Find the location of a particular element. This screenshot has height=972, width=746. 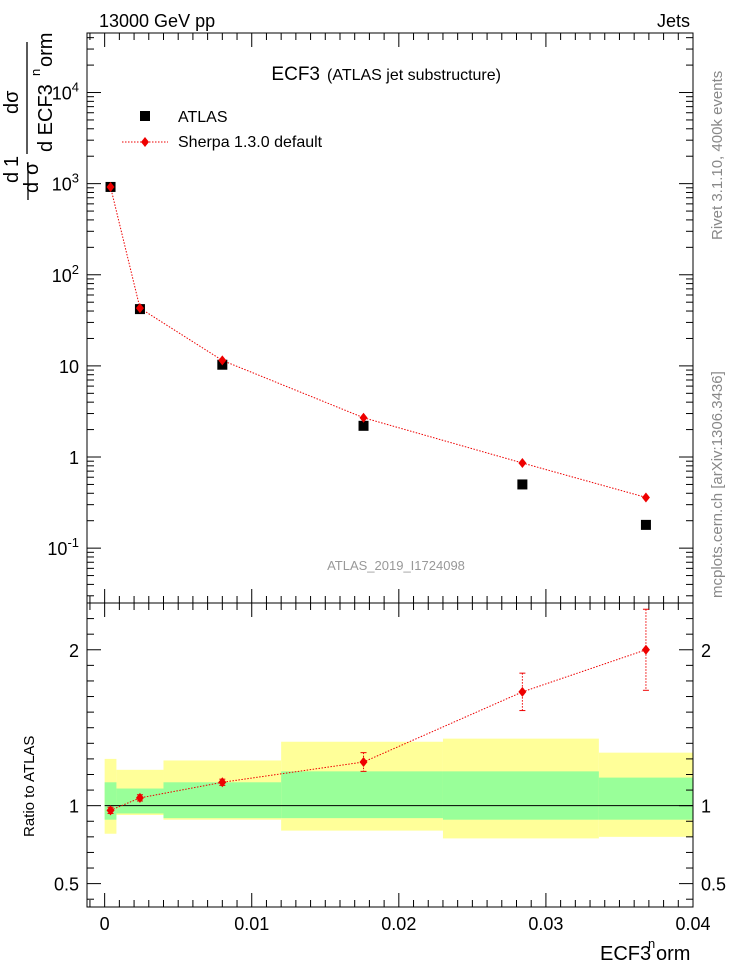

ratio-y-tick-label: 2 is located at coordinates (74, 651).